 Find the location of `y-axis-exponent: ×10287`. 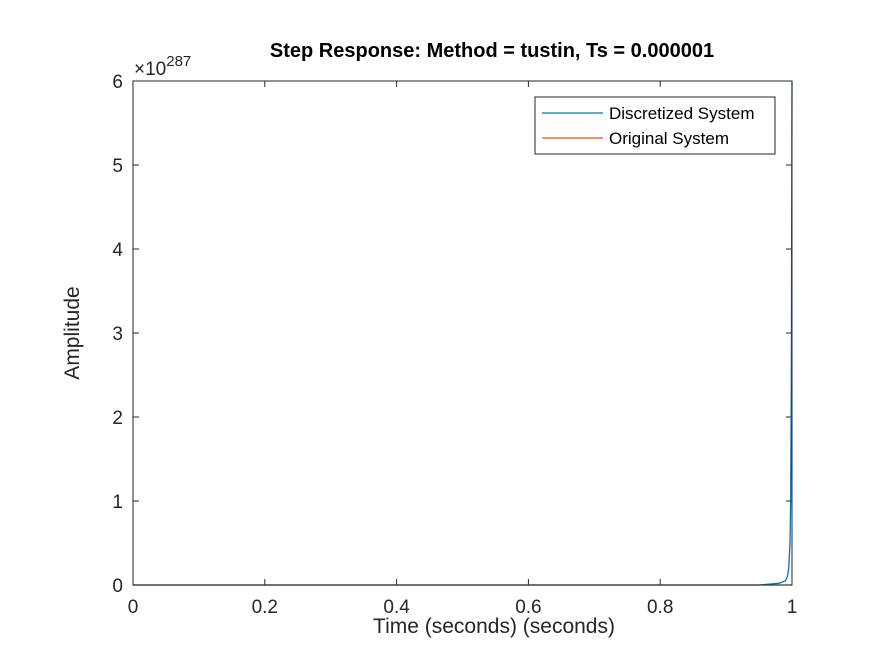

y-axis-exponent: ×10287 is located at coordinates (162, 66).